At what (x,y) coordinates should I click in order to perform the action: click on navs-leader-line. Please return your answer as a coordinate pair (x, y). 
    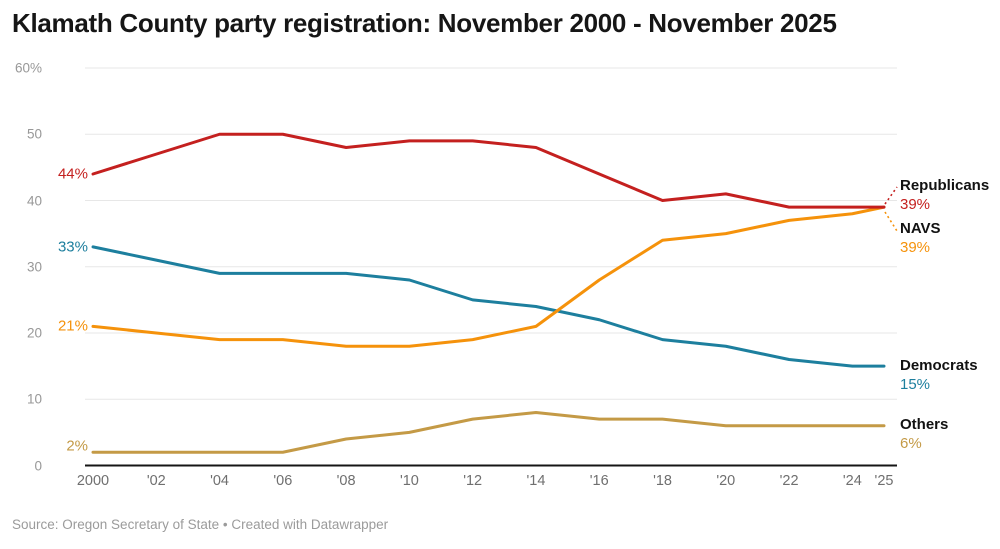
    Looking at the image, I should click on (891, 221).